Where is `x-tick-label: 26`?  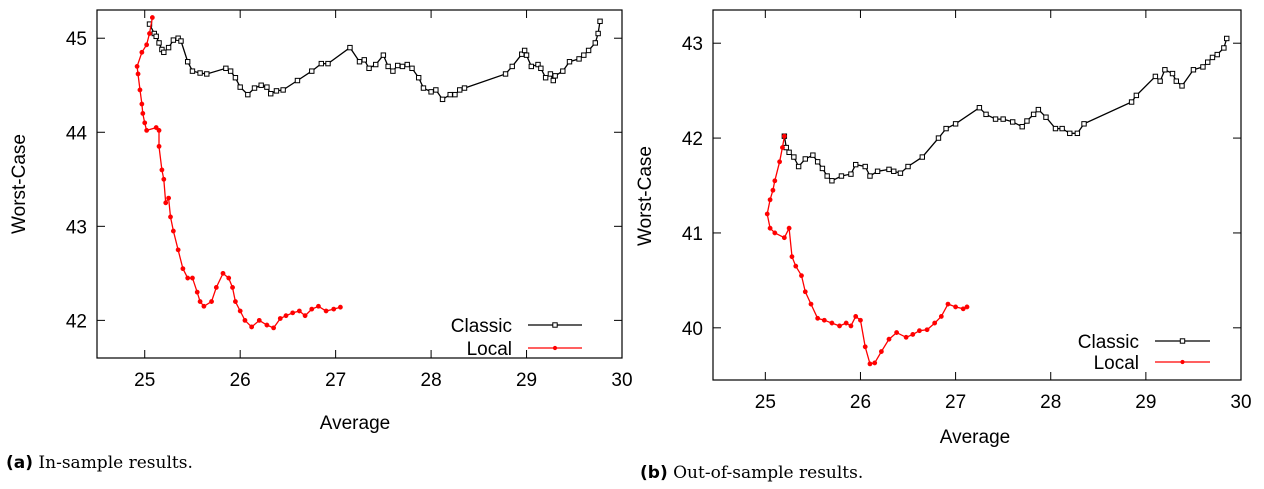
x-tick-label: 26 is located at coordinates (240, 380).